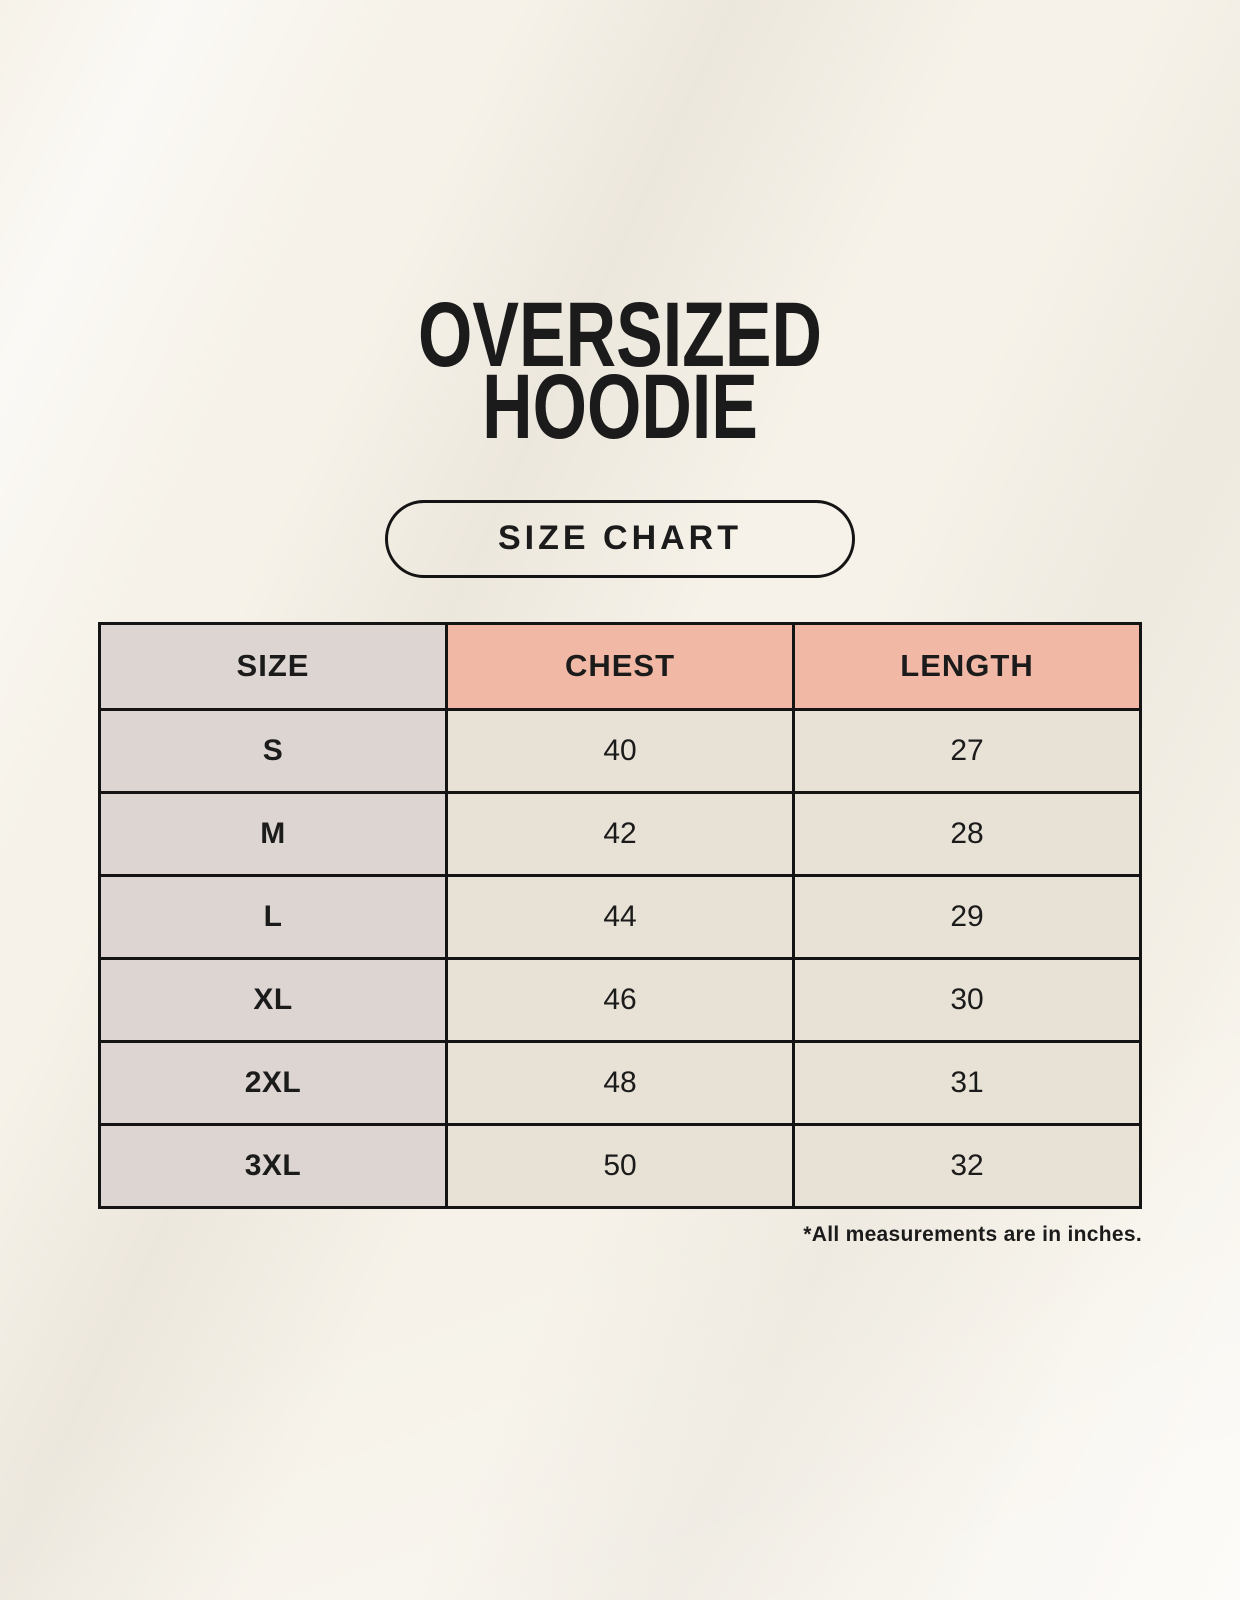 The width and height of the screenshot is (1240, 1600). I want to click on table-row: S 40 27, so click(620, 750).